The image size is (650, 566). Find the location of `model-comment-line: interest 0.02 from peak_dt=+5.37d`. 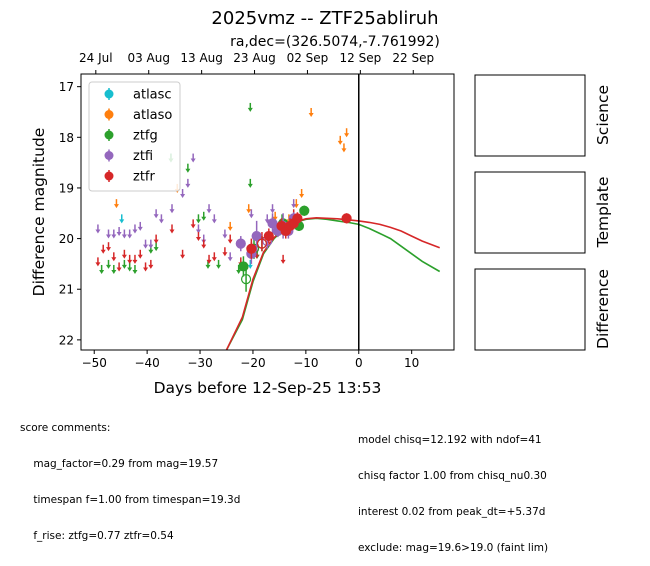

model-comment-line: interest 0.02 from peak_dt=+5.37d is located at coordinates (452, 512).